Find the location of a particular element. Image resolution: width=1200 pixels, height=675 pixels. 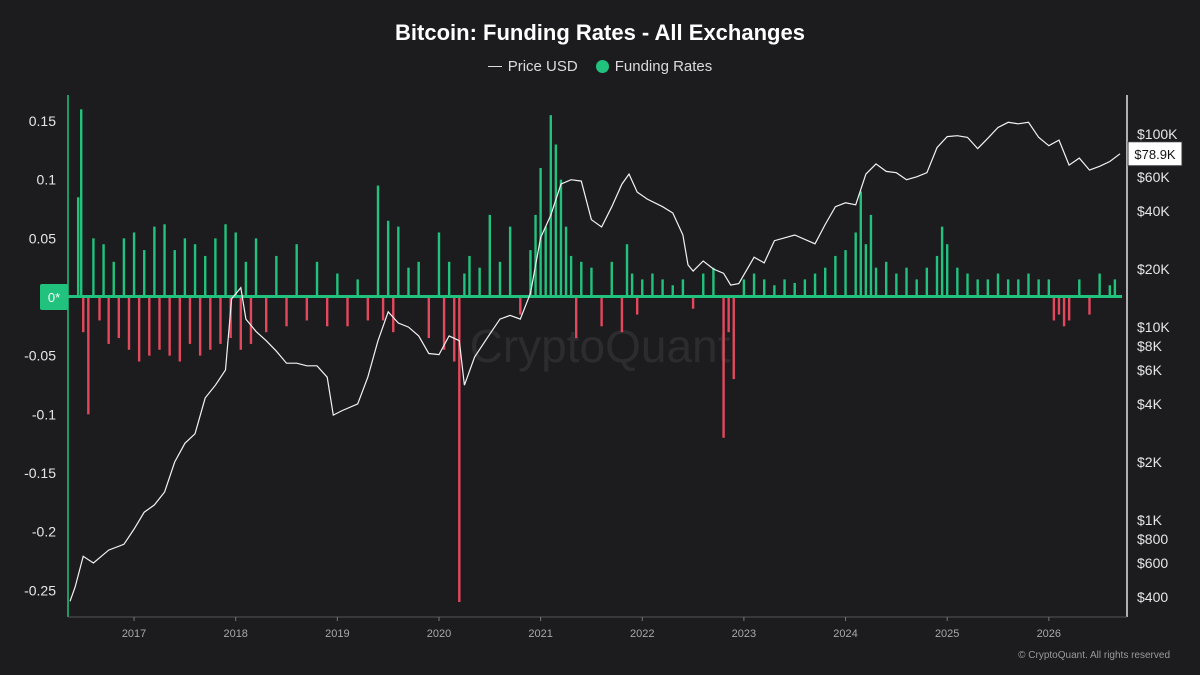

legend-line-icon is located at coordinates (494, 66).